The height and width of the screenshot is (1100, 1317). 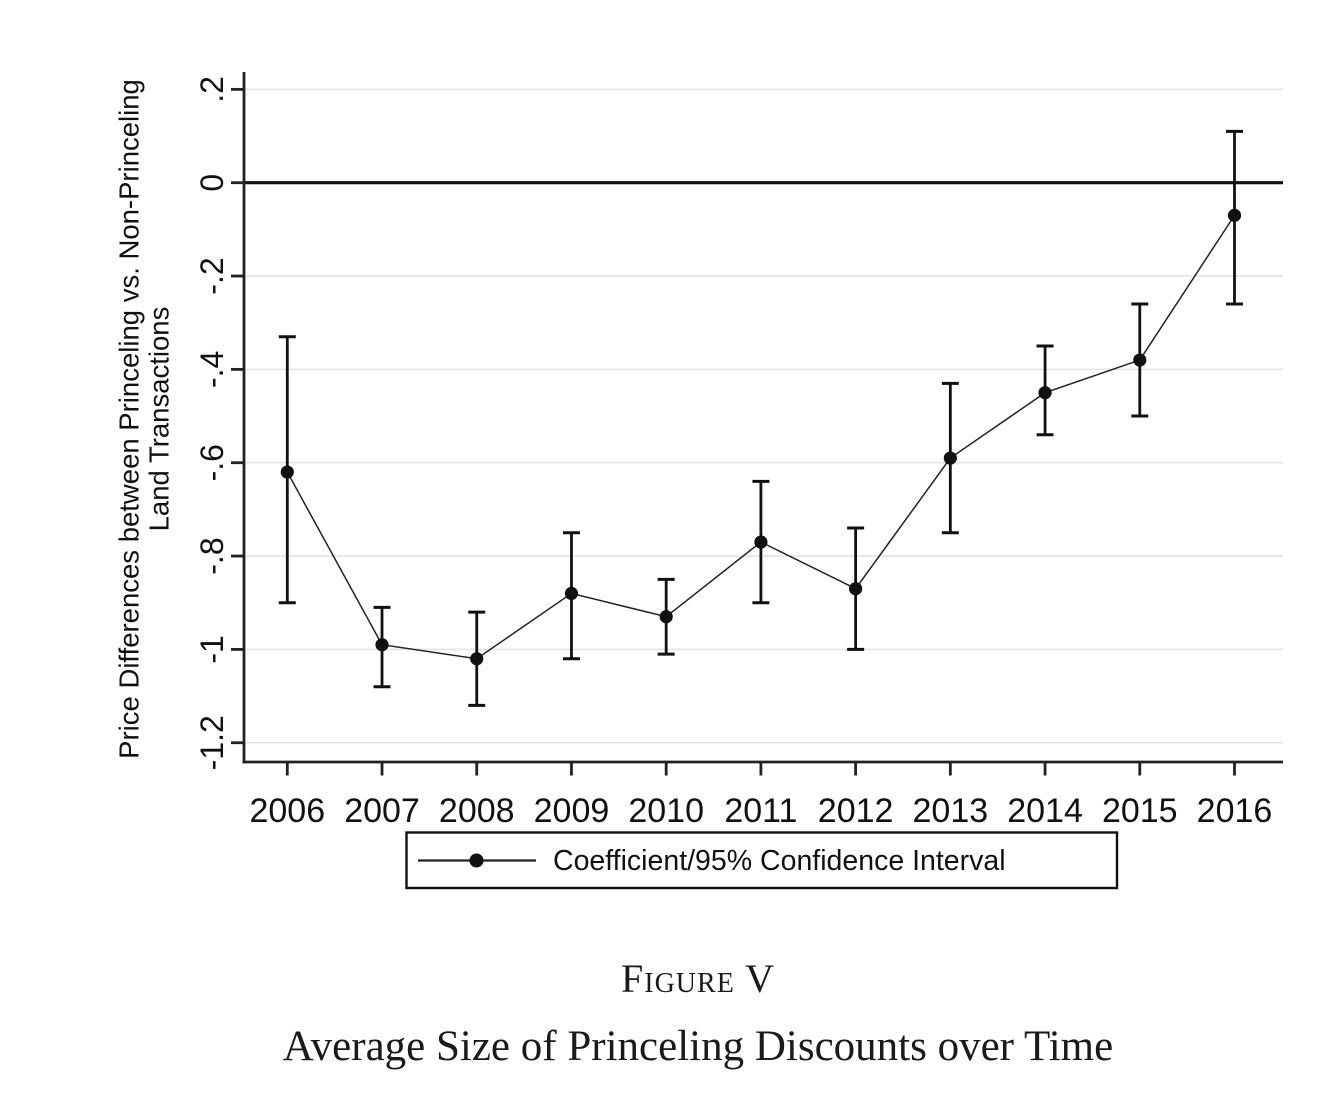 I want to click on x-tick-label: 2008, so click(x=477, y=811).